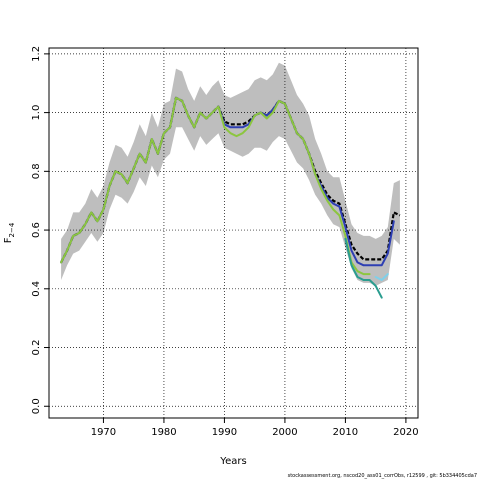 The image size is (480, 480). I want to click on x-tick-label: 1970, so click(103, 432).